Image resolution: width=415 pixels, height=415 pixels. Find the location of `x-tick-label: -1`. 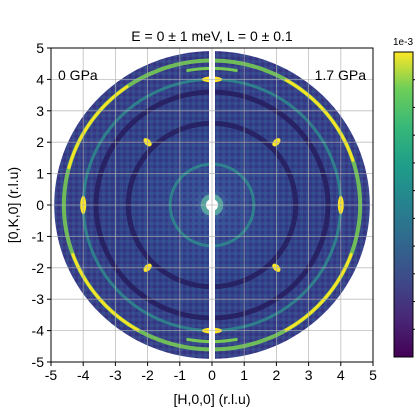

x-tick-label: -1 is located at coordinates (180, 375).